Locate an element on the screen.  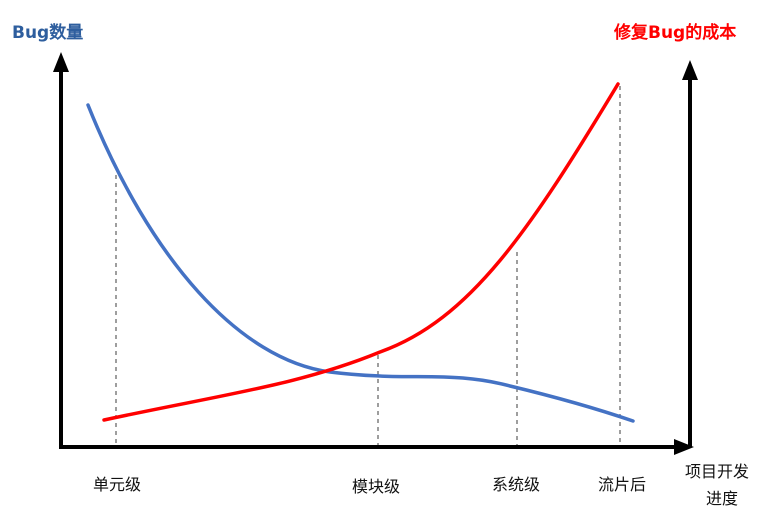
right-axis-title: 修复Bug的成本 is located at coordinates (674, 32).